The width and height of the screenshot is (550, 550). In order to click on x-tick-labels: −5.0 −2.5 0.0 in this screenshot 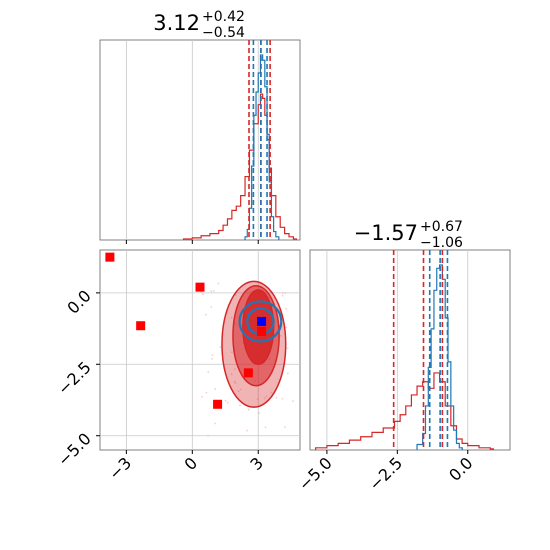, I will do `click(386, 472)`.